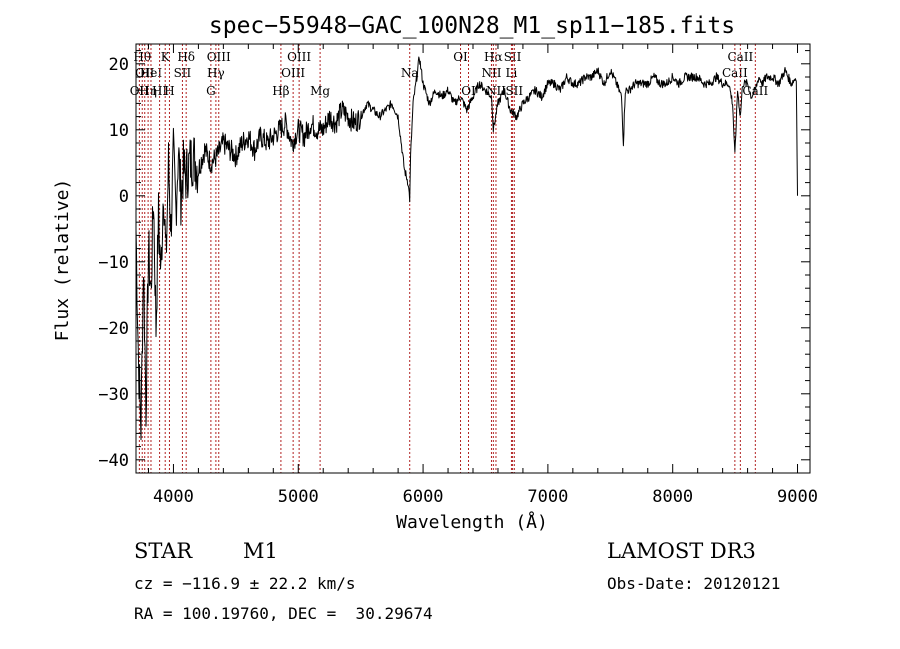 This screenshot has width=900, height=649. Describe the element at coordinates (151, 73) in the screenshot. I see `line-label: HeI` at that location.